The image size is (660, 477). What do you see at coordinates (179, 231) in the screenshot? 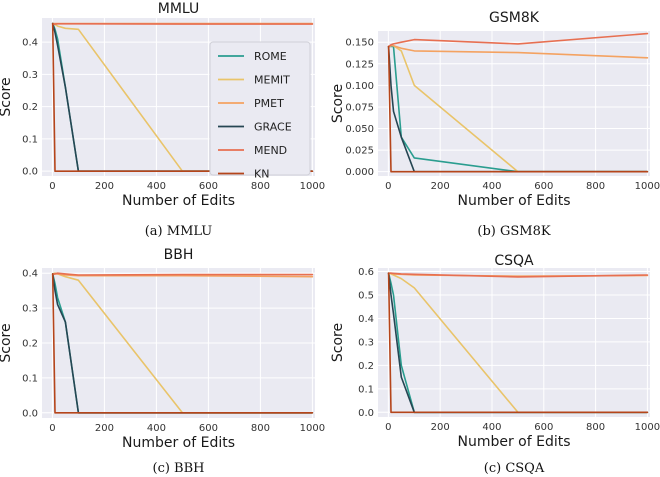
I see `panel-caption: (a) MMLU` at bounding box center [179, 231].